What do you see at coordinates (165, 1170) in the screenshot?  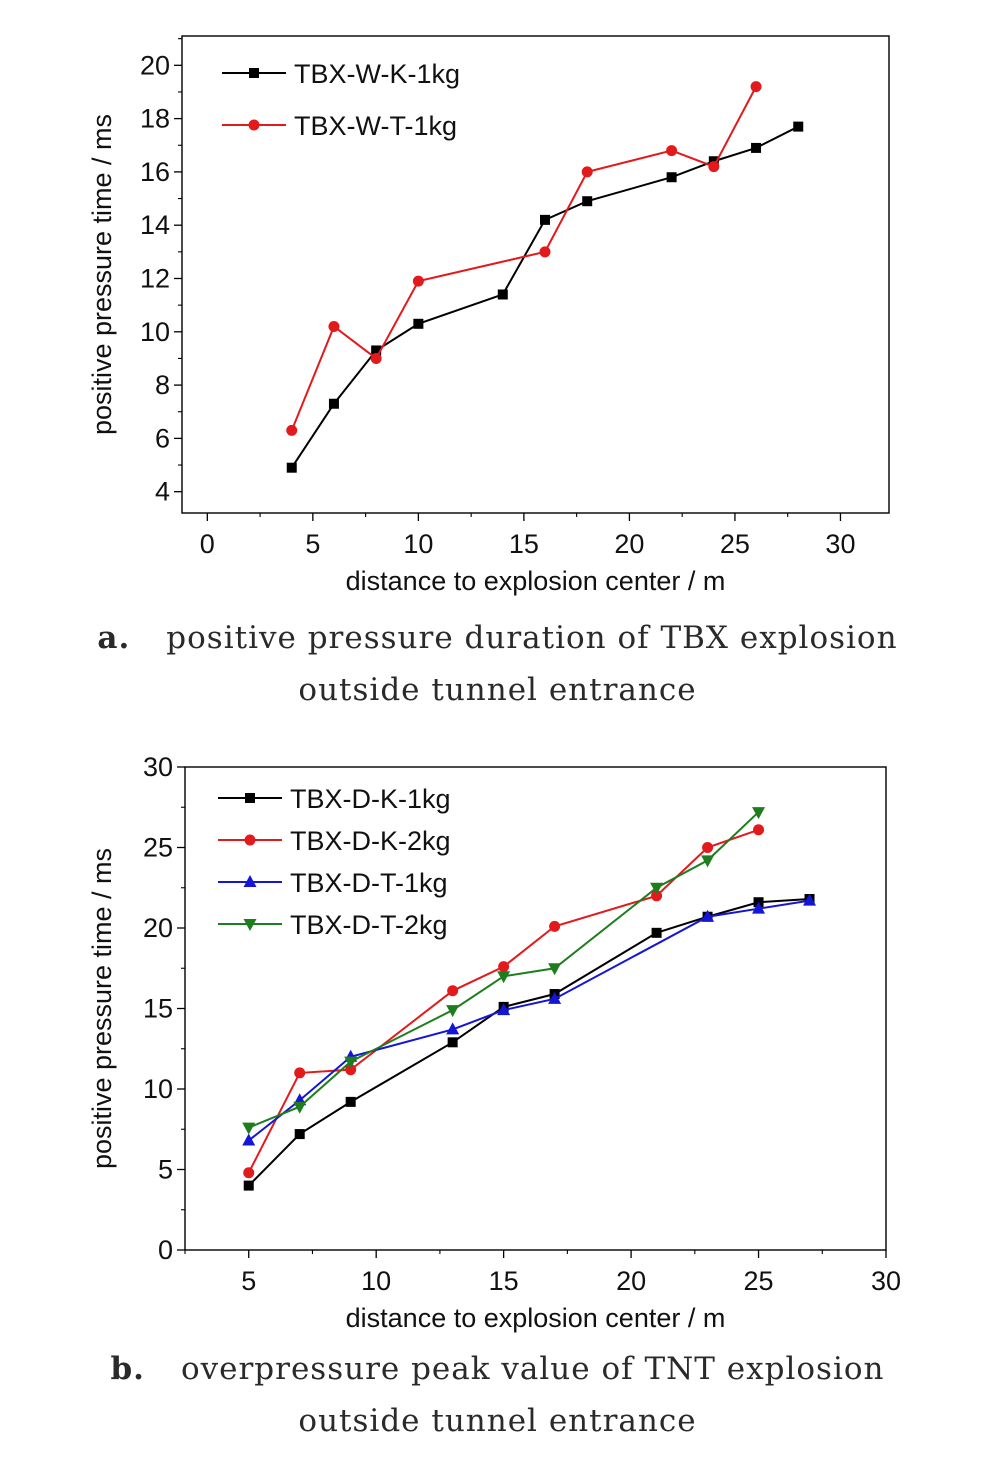 I see `chart-b-y-tick-label: 5` at bounding box center [165, 1170].